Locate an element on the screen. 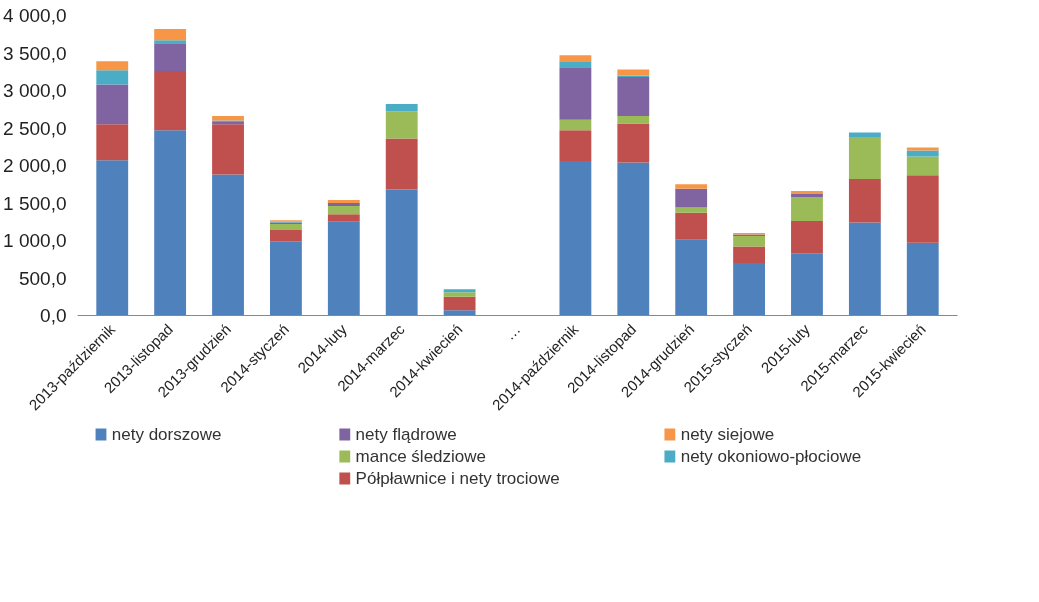 This screenshot has width=1039, height=602. y-tick-label: 2 500,0 is located at coordinates (35, 128).